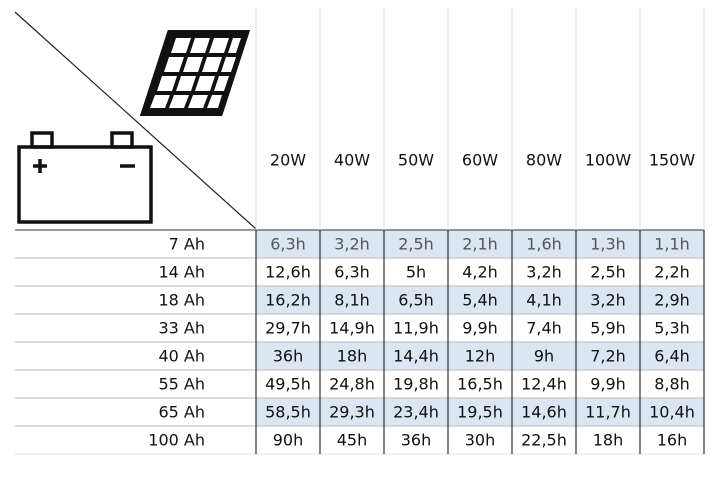 The image size is (720, 478). Describe the element at coordinates (608, 160) in the screenshot. I see `column-header: 100W` at that location.